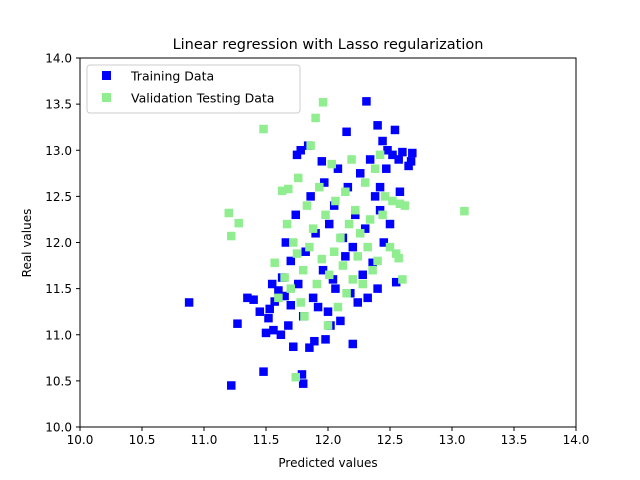 This screenshot has width=640, height=480. I want to click on x-tick-label: 13.5, so click(514, 440).